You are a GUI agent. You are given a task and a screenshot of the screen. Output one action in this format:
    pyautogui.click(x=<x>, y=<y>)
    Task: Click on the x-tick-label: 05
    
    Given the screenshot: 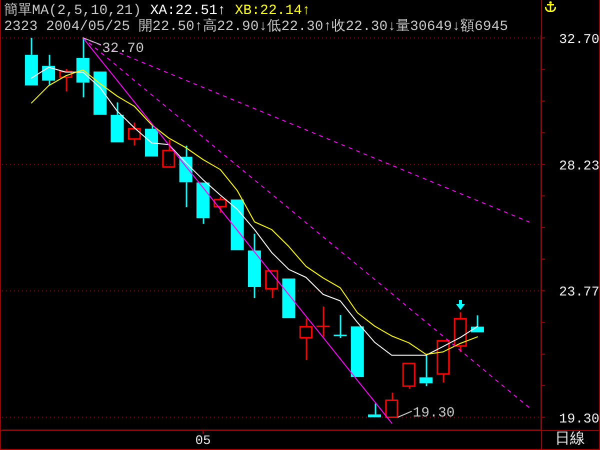 What is the action you would take?
    pyautogui.click(x=203, y=440)
    